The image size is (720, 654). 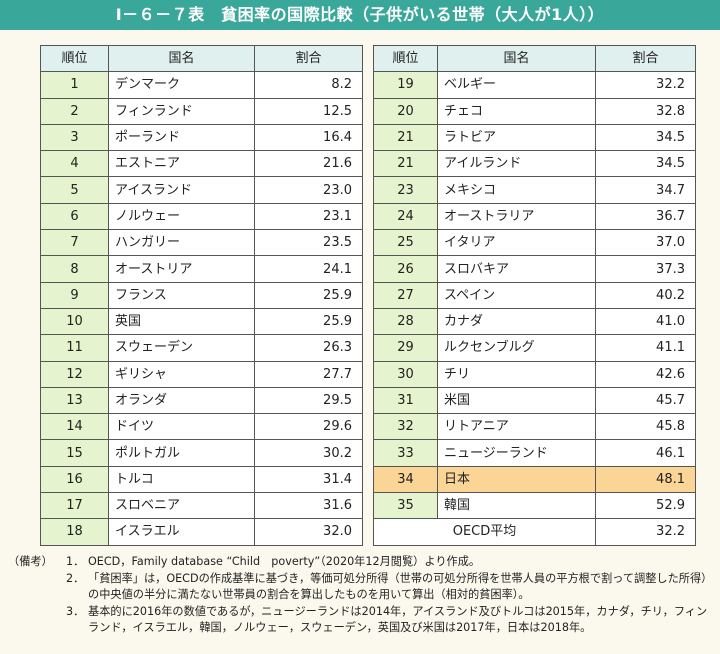 I want to click on table-row: 24 オーストラリア 36.7, so click(x=534, y=216).